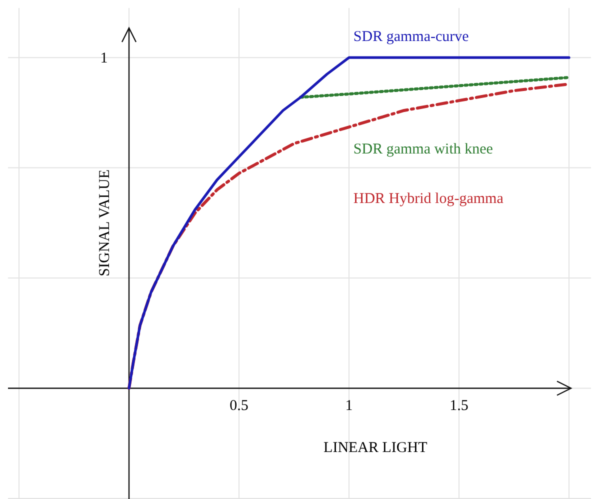  What do you see at coordinates (459, 406) in the screenshot?
I see `x-tick-label: 1.5` at bounding box center [459, 406].